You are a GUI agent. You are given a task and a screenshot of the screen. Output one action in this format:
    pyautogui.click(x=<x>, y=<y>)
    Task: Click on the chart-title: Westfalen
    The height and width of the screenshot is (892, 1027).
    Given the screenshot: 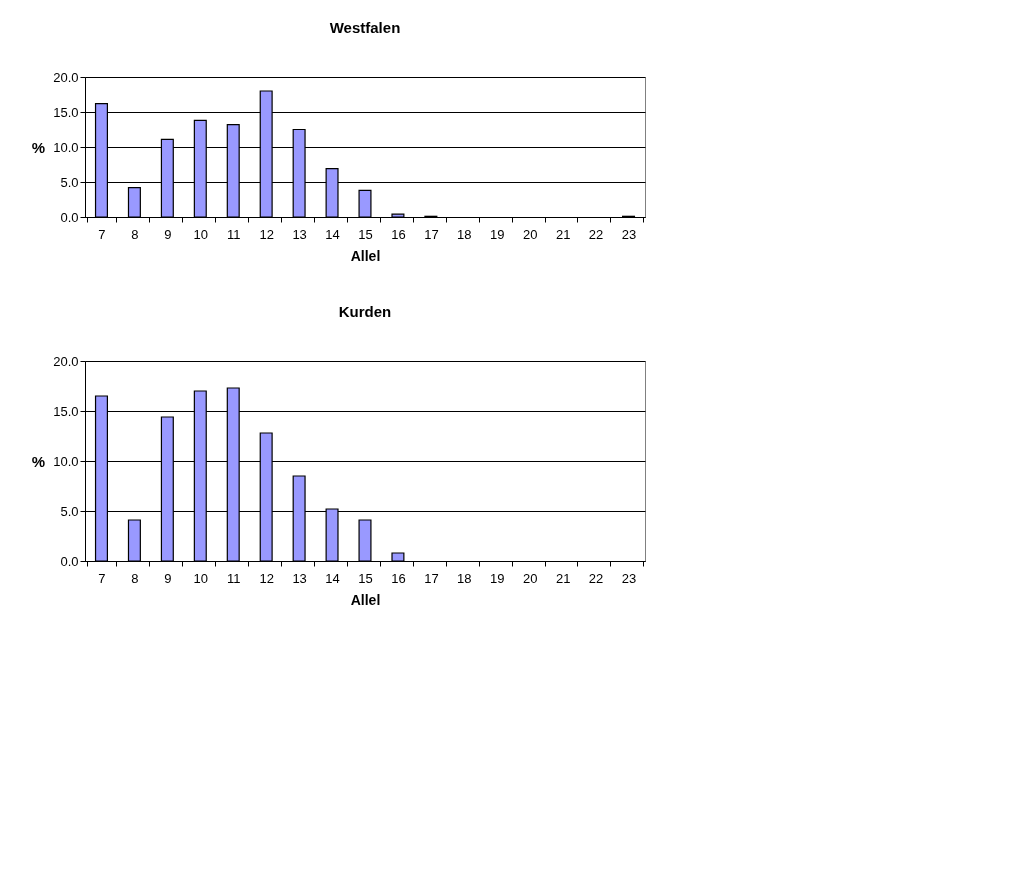 What is the action you would take?
    pyautogui.click(x=365, y=27)
    